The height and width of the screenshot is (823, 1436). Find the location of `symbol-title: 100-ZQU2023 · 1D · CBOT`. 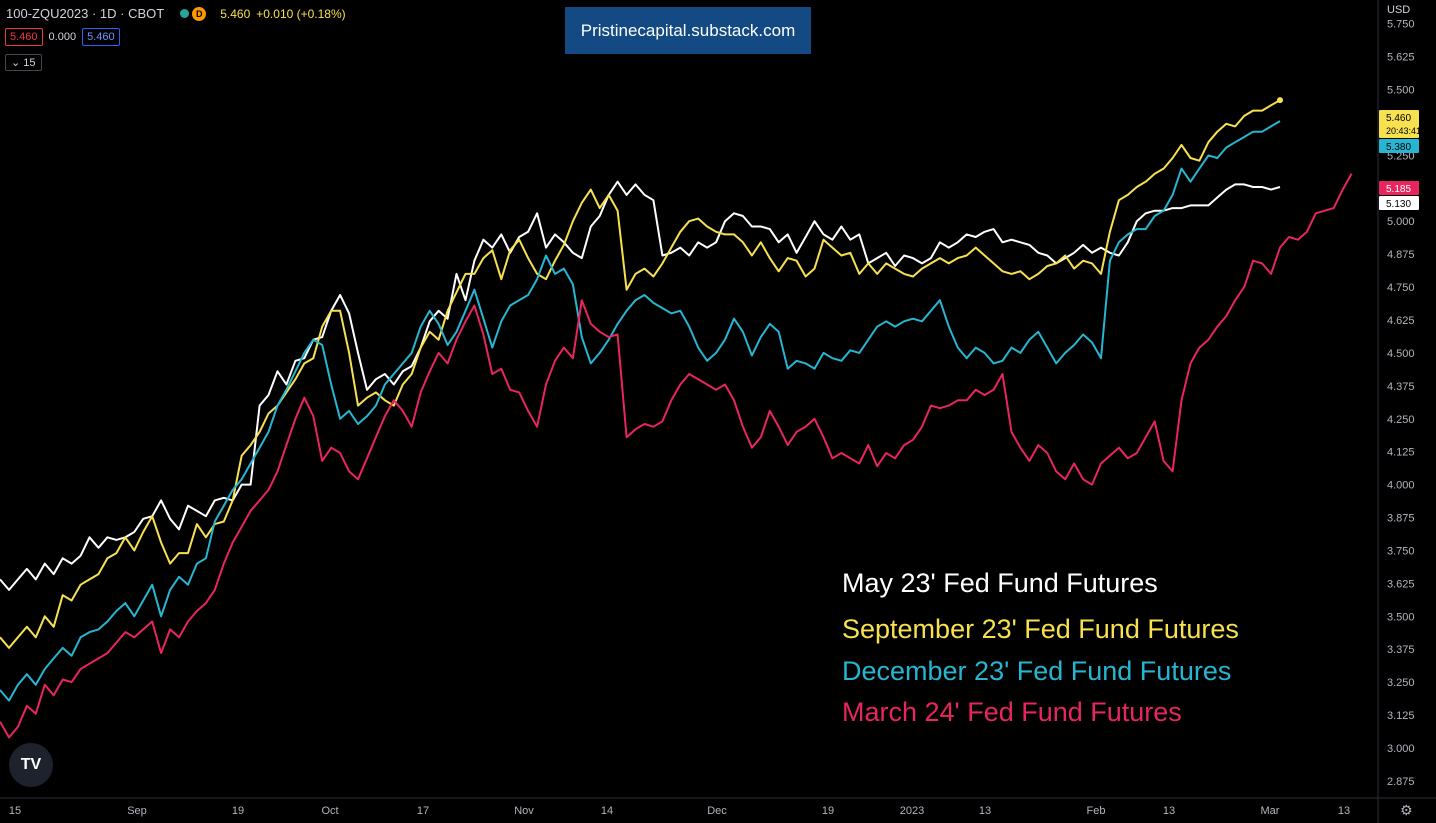

symbol-title: 100-ZQU2023 · 1D · CBOT is located at coordinates (85, 13).